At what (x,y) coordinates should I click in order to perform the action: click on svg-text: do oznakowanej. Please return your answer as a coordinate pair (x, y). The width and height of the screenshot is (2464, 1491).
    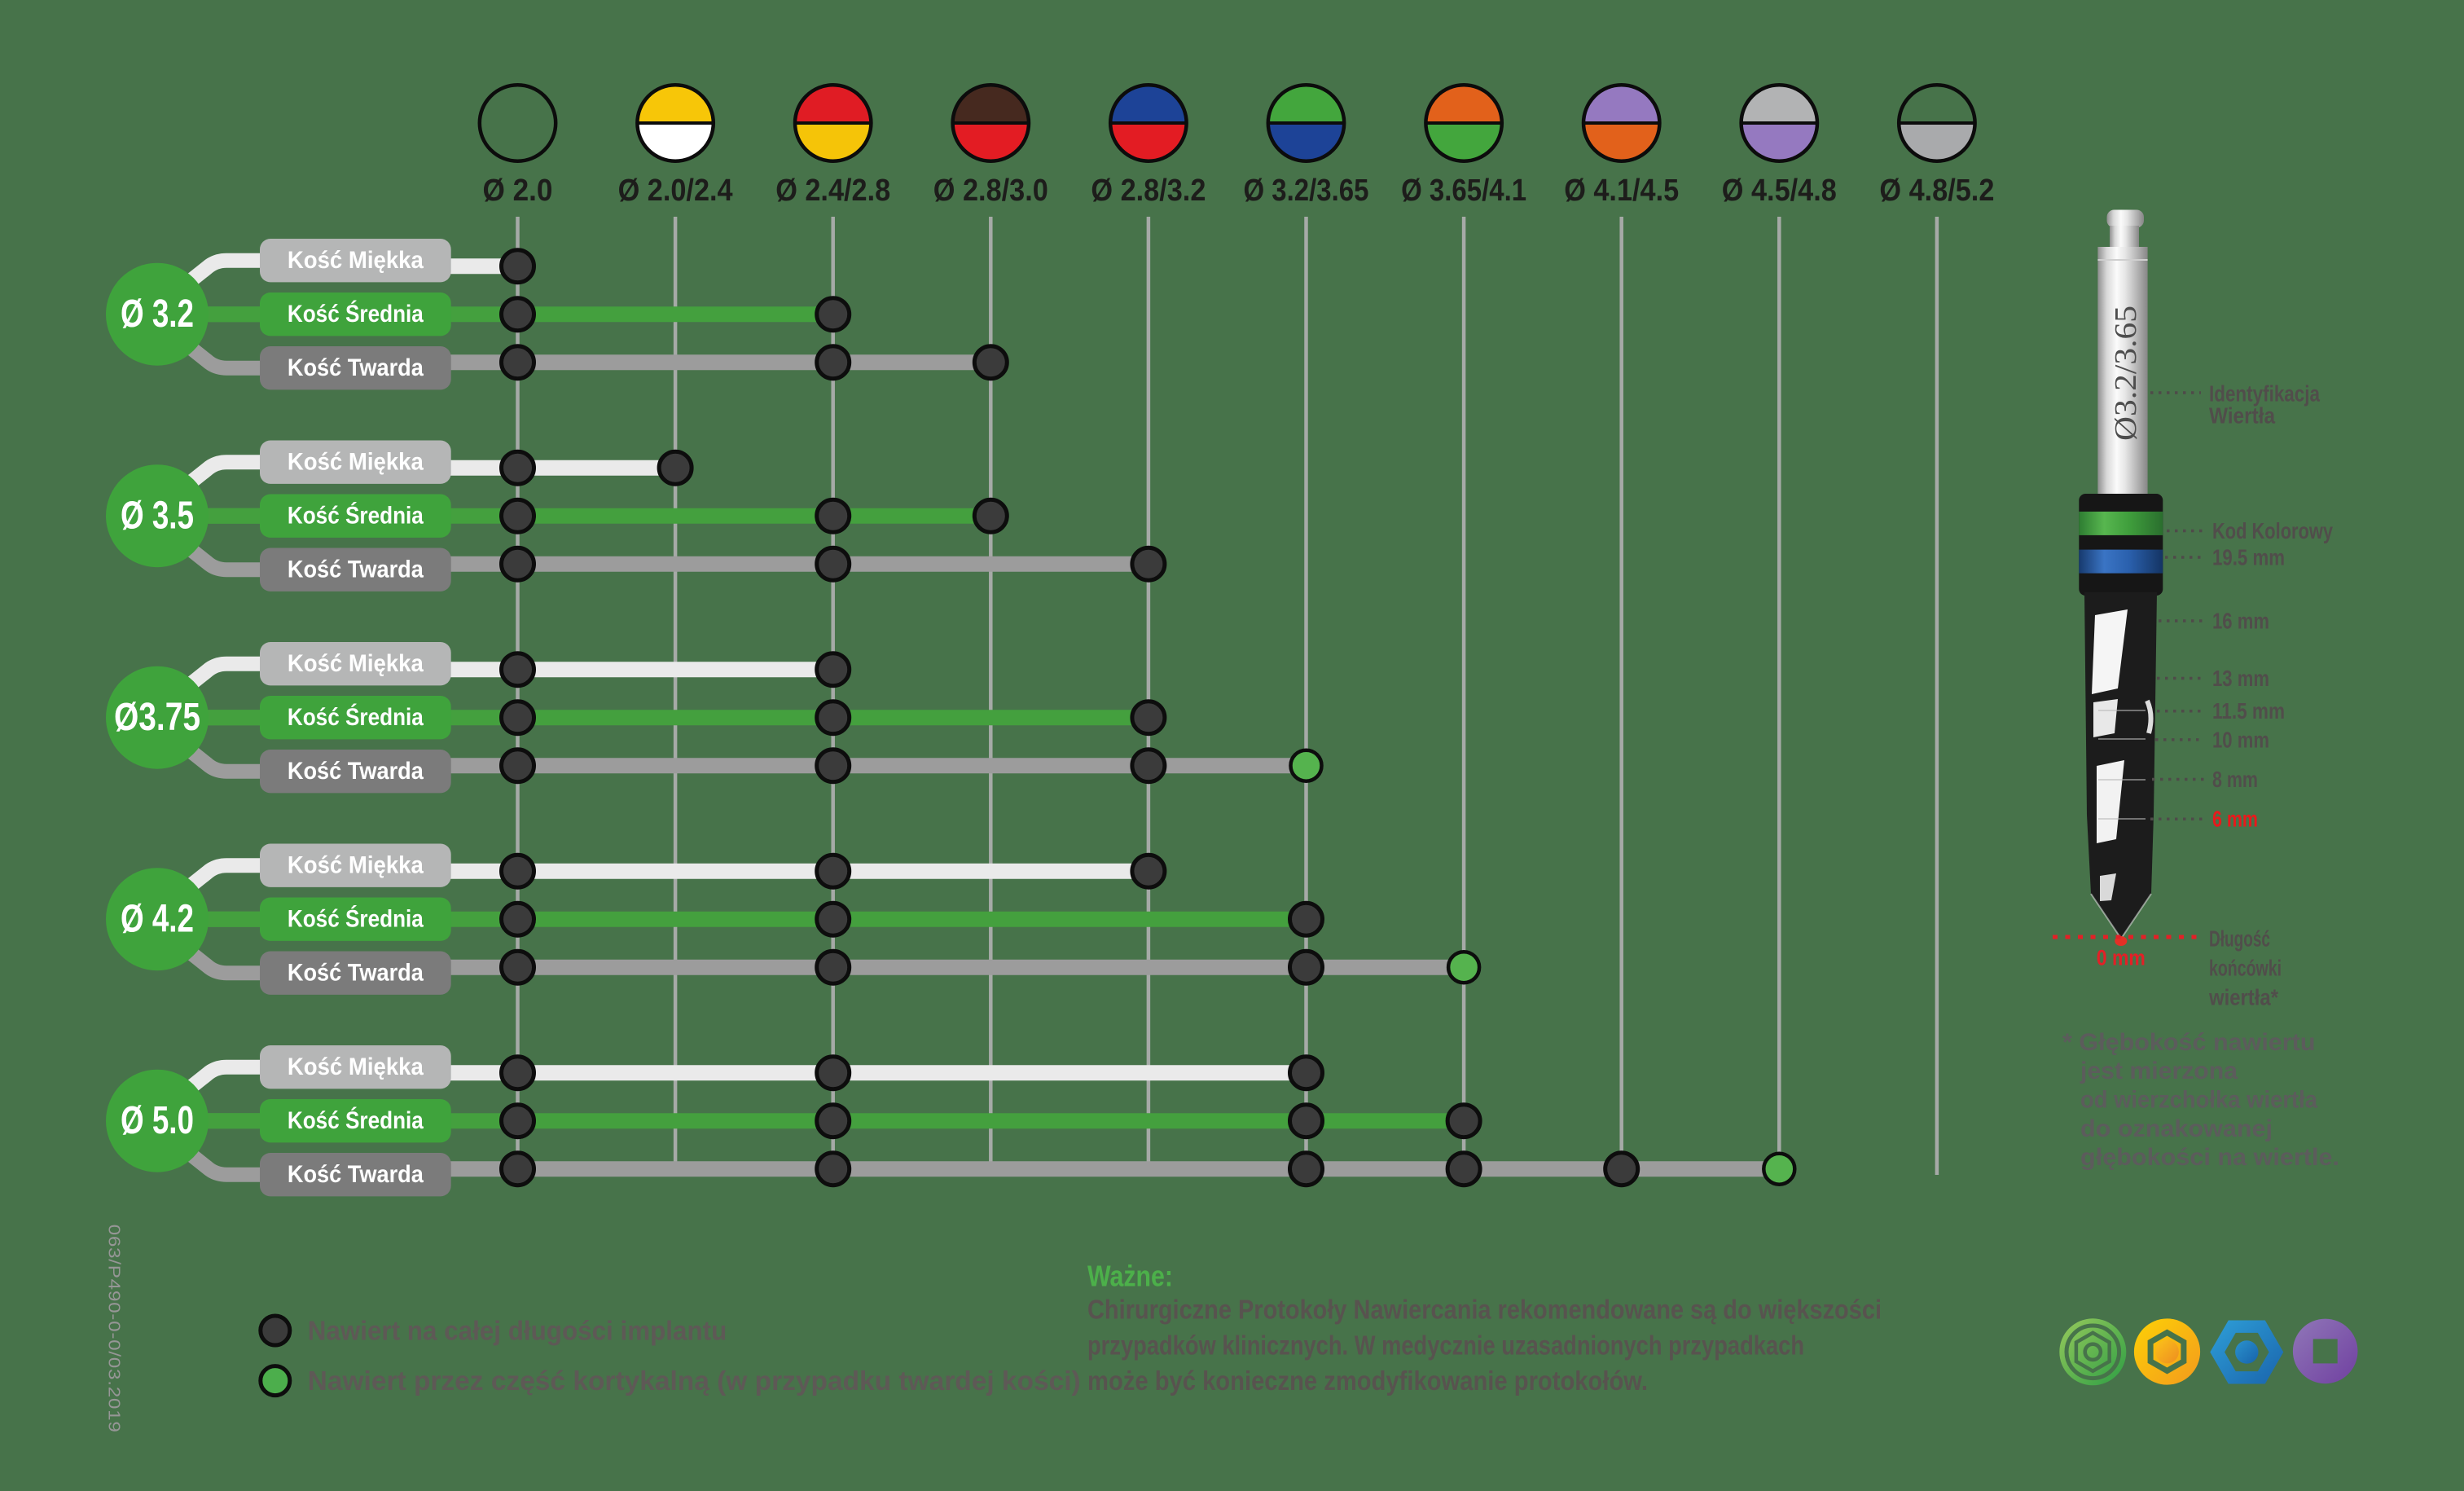
    Looking at the image, I should click on (2176, 1128).